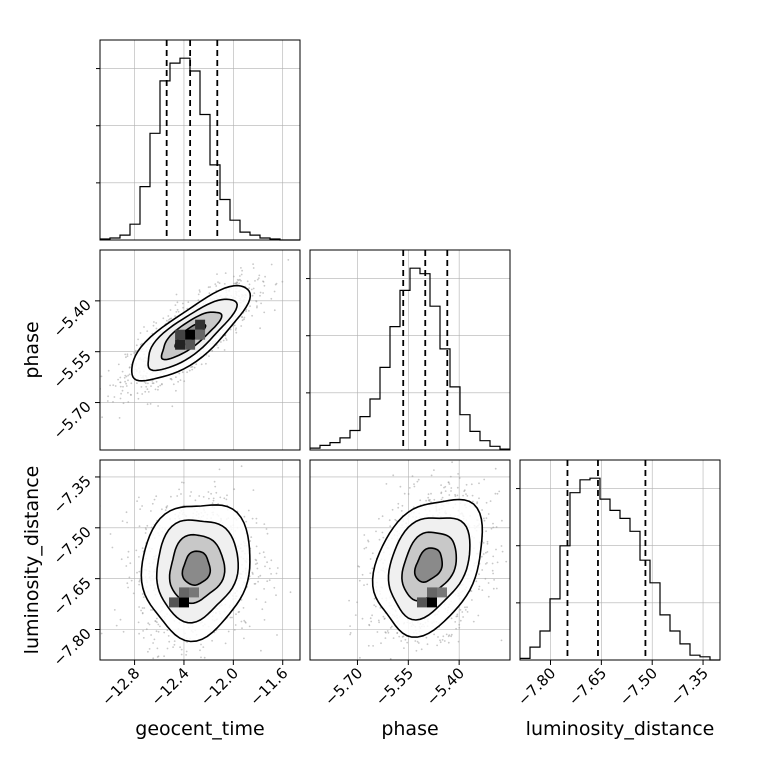 Image resolution: width=760 pixels, height=760 pixels. Describe the element at coordinates (618, 560) in the screenshot. I see `marginal-panel-luminosity-distance` at that location.